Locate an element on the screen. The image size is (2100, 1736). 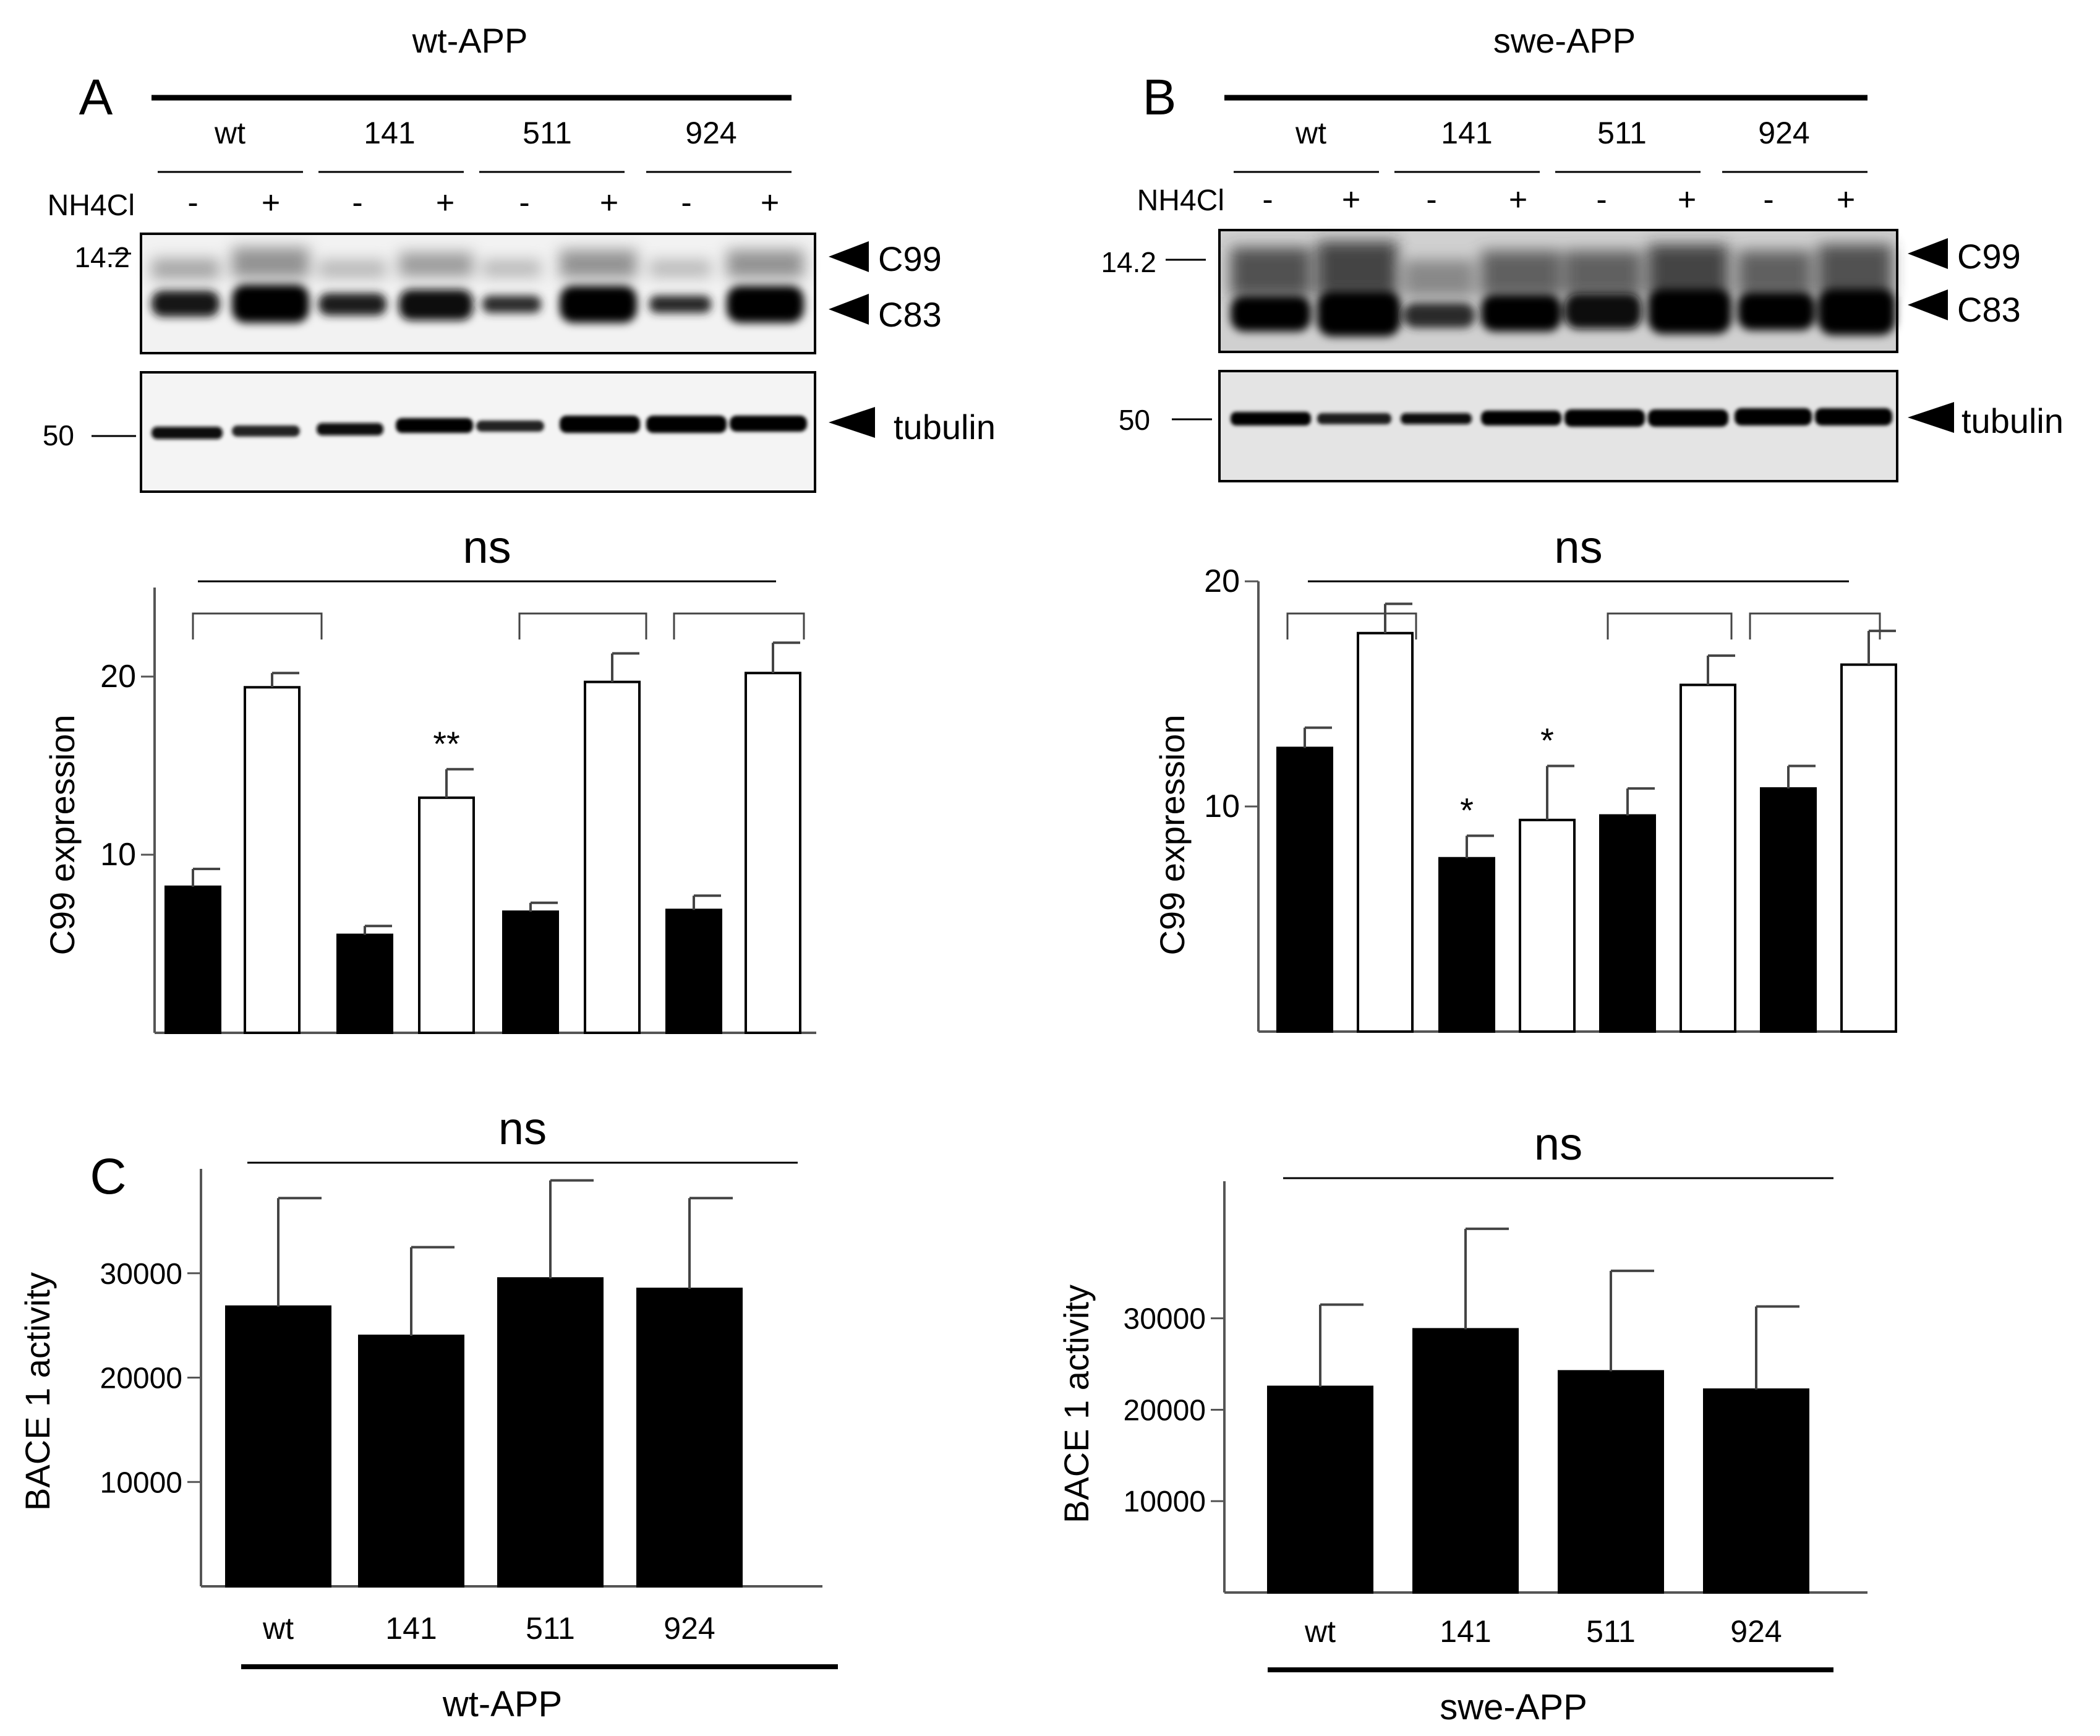
panel-b-signs: - + - + - + - + is located at coordinates (1558, 200).